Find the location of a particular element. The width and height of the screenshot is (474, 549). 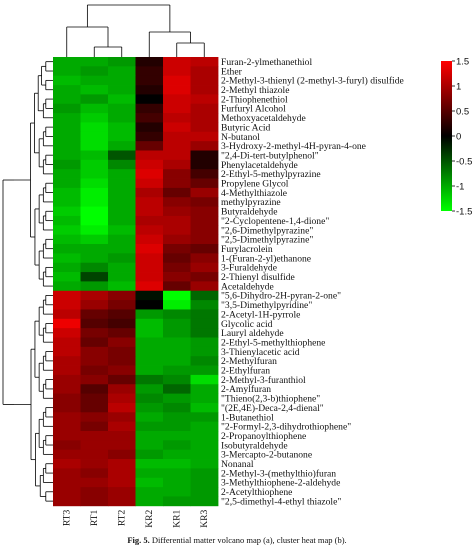

row-label: 3-Methylthiophene-2-aldehyde is located at coordinates (280, 483).